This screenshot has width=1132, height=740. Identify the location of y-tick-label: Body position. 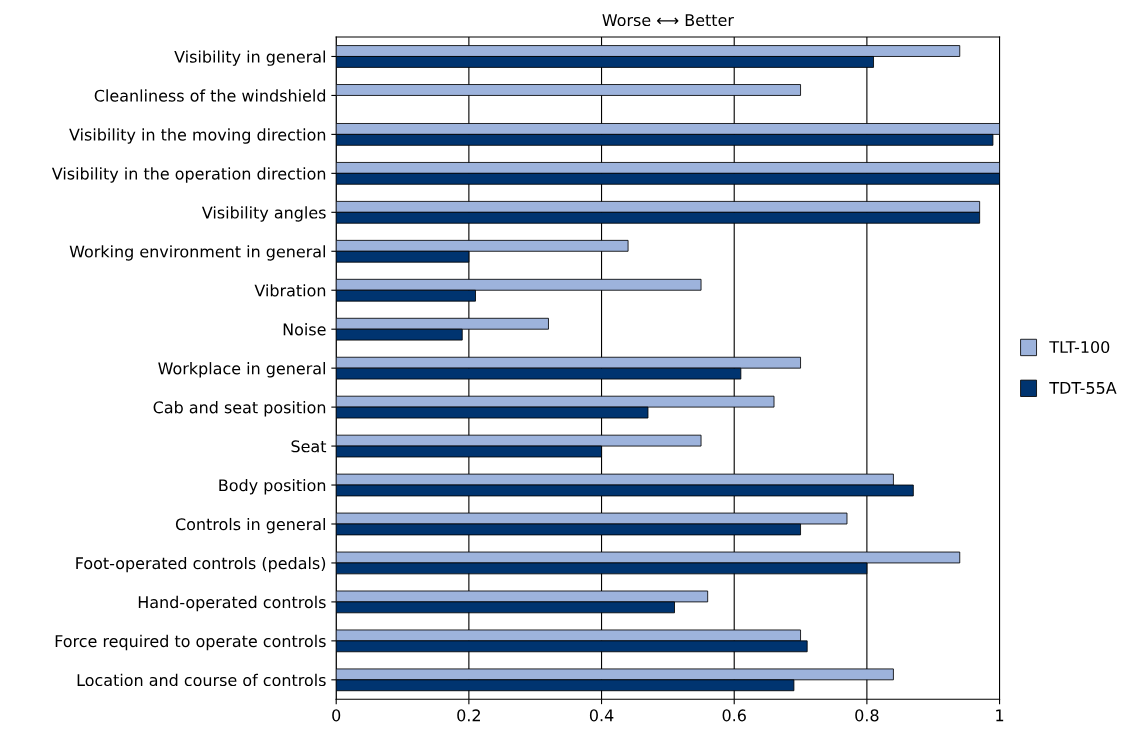
(272, 486).